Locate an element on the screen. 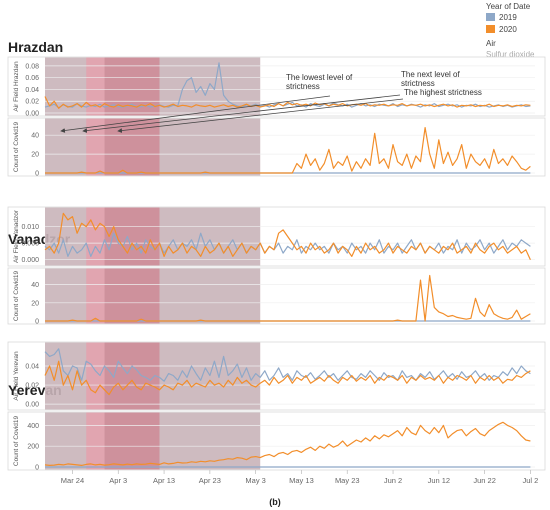  x-tick-label: Jun 12 is located at coordinates (439, 480).